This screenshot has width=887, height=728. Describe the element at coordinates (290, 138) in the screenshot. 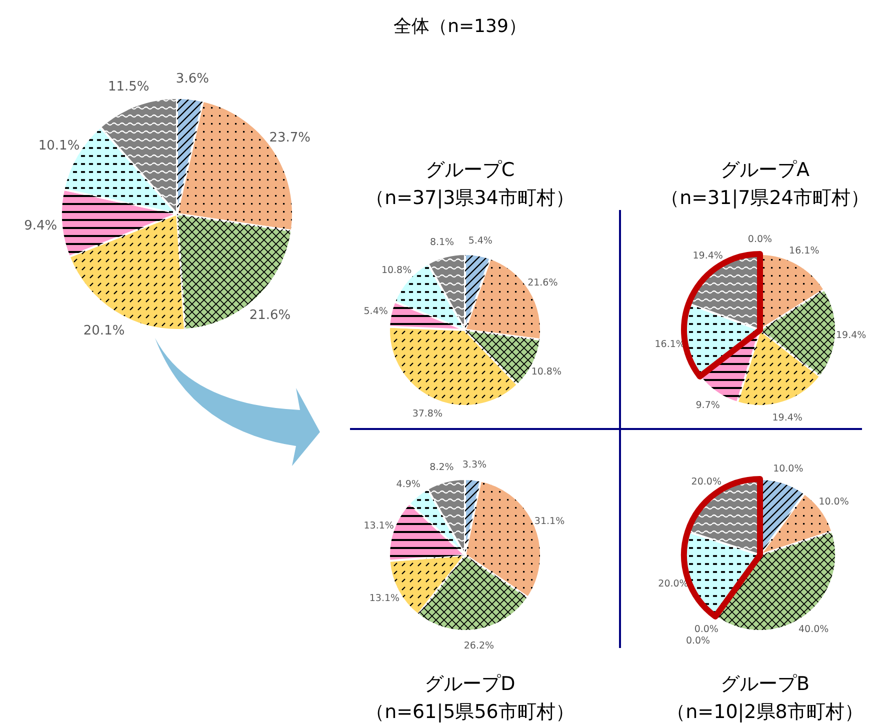

I see `data-label: 23.7%` at that location.